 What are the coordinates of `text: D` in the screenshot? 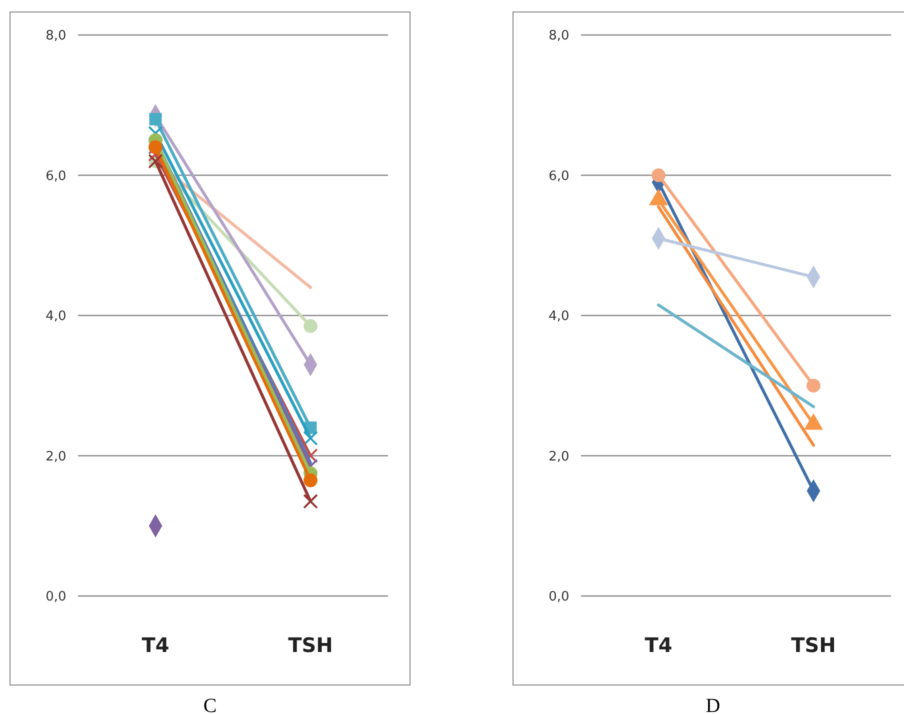 It's located at (713, 704).